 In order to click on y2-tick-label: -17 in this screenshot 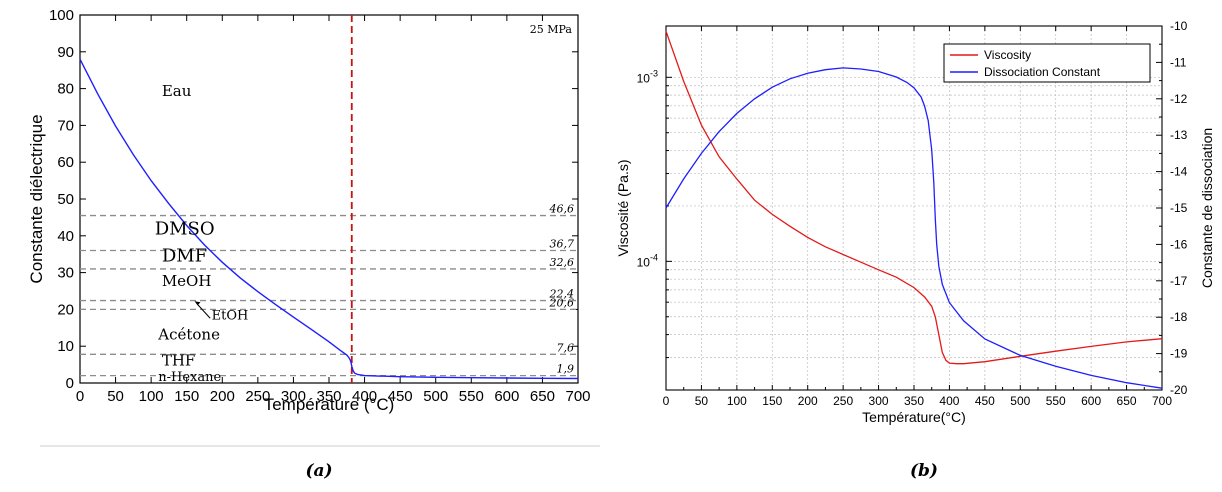, I will do `click(1179, 281)`.